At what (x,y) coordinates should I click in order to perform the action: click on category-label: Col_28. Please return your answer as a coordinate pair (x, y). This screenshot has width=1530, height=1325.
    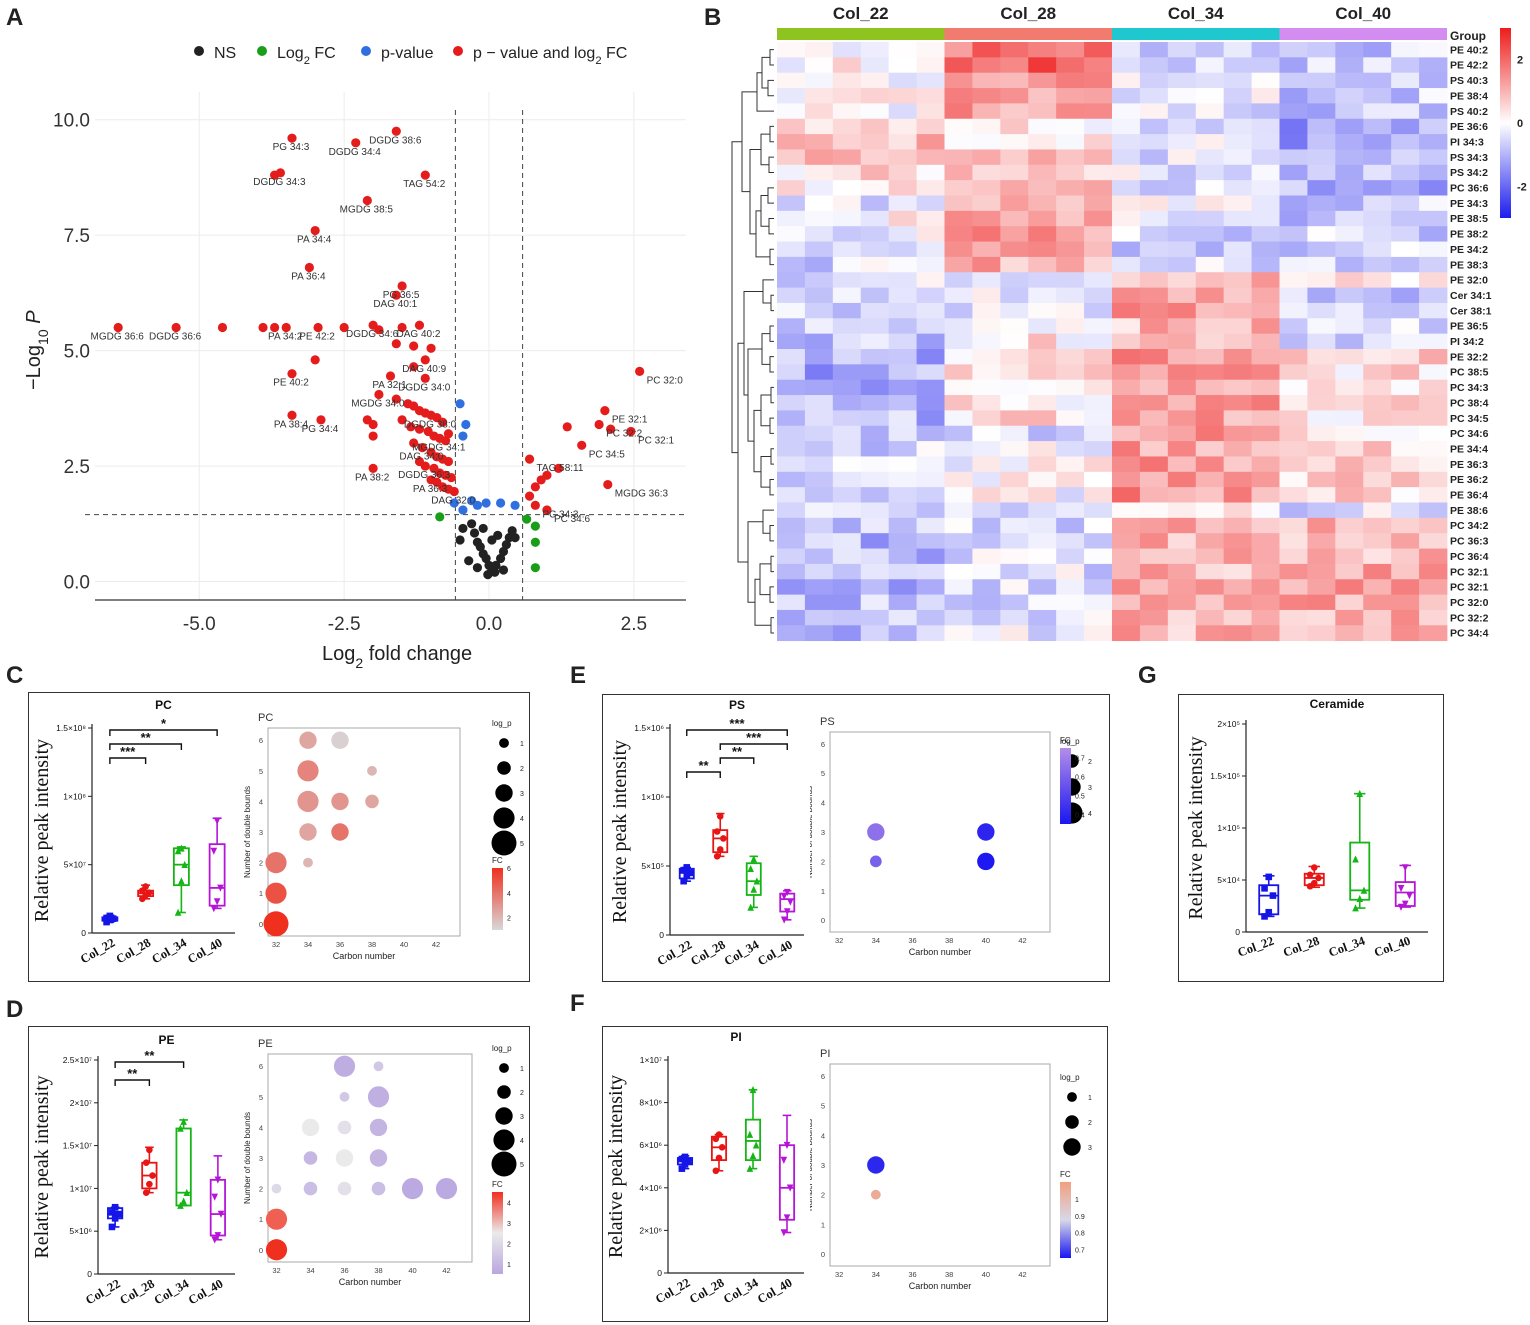
    Looking at the image, I should click on (1301, 947).